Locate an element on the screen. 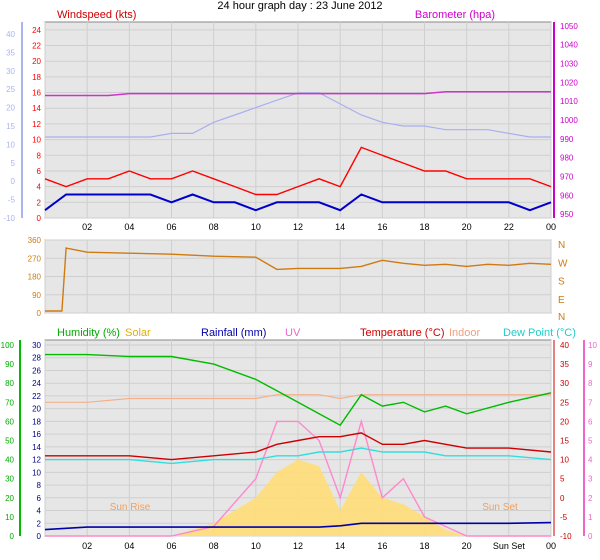 The width and height of the screenshot is (600, 560). wind-axis-tick: 18 is located at coordinates (36, 77).